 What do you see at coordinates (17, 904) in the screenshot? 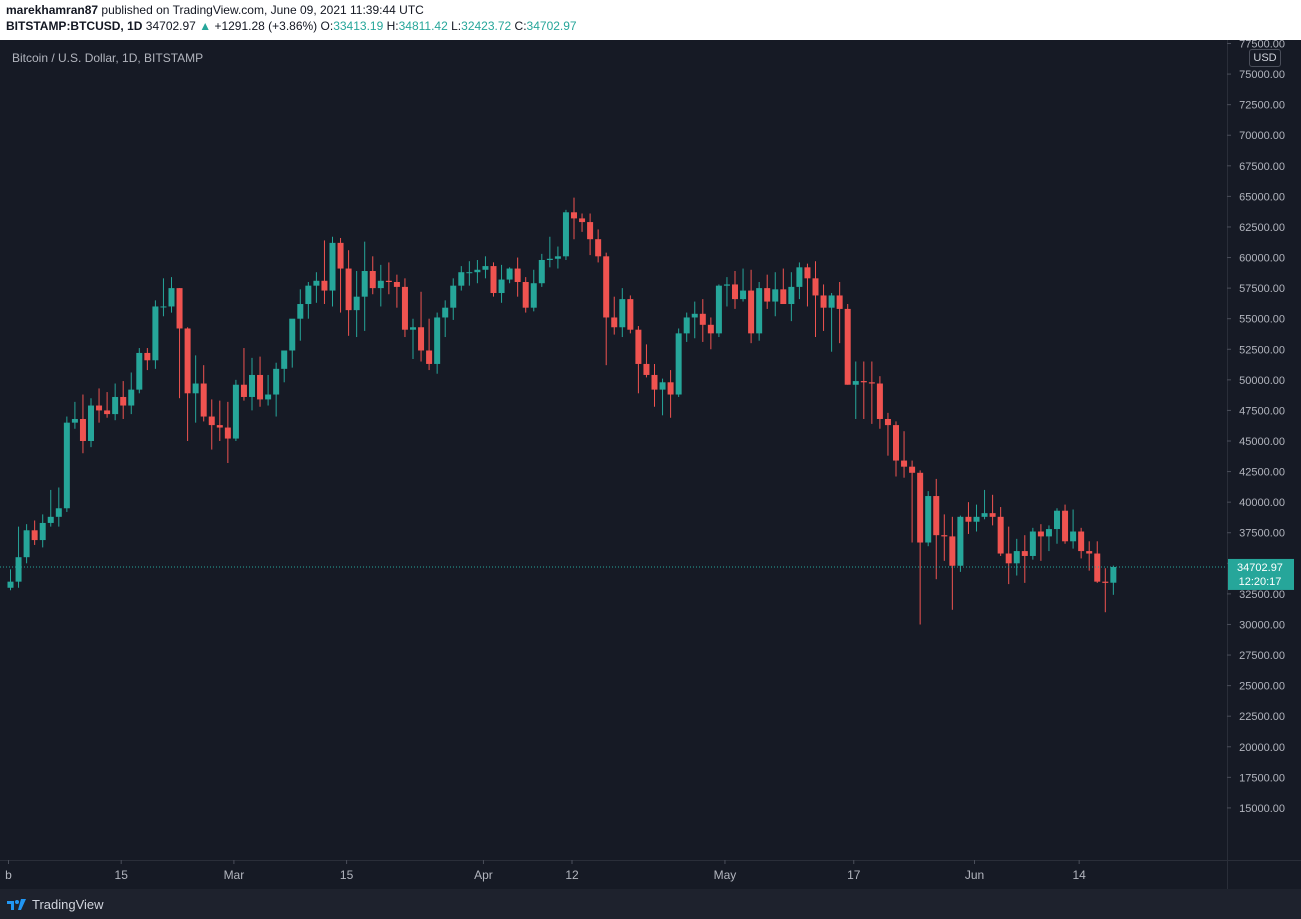
I see `tradingview-logo-icon` at bounding box center [17, 904].